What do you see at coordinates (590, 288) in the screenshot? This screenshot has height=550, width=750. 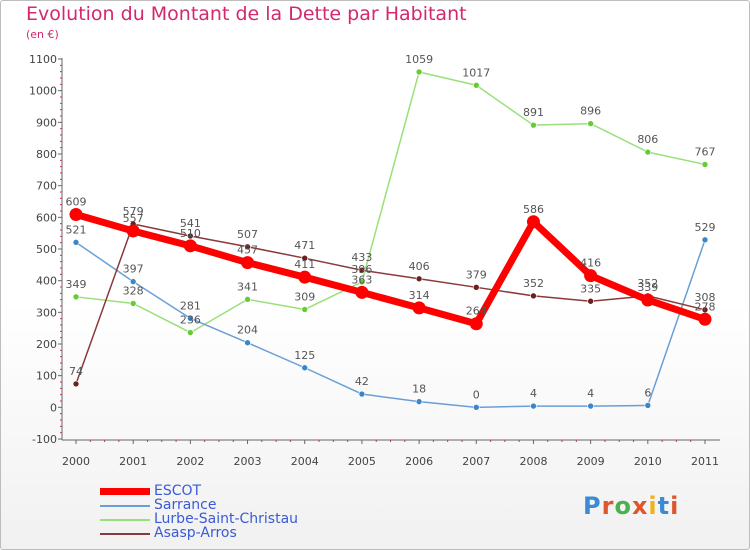 I see `data-label: 335` at bounding box center [590, 288].